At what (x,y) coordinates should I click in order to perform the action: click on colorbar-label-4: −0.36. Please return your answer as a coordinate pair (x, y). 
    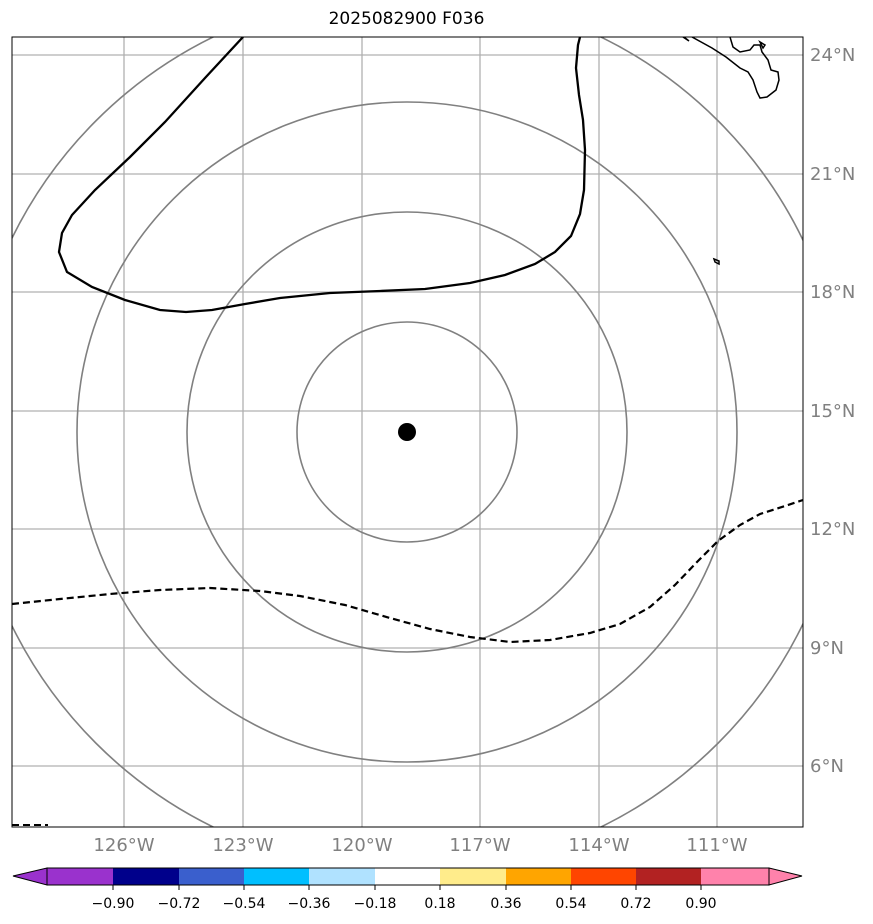
    Looking at the image, I should click on (309, 904).